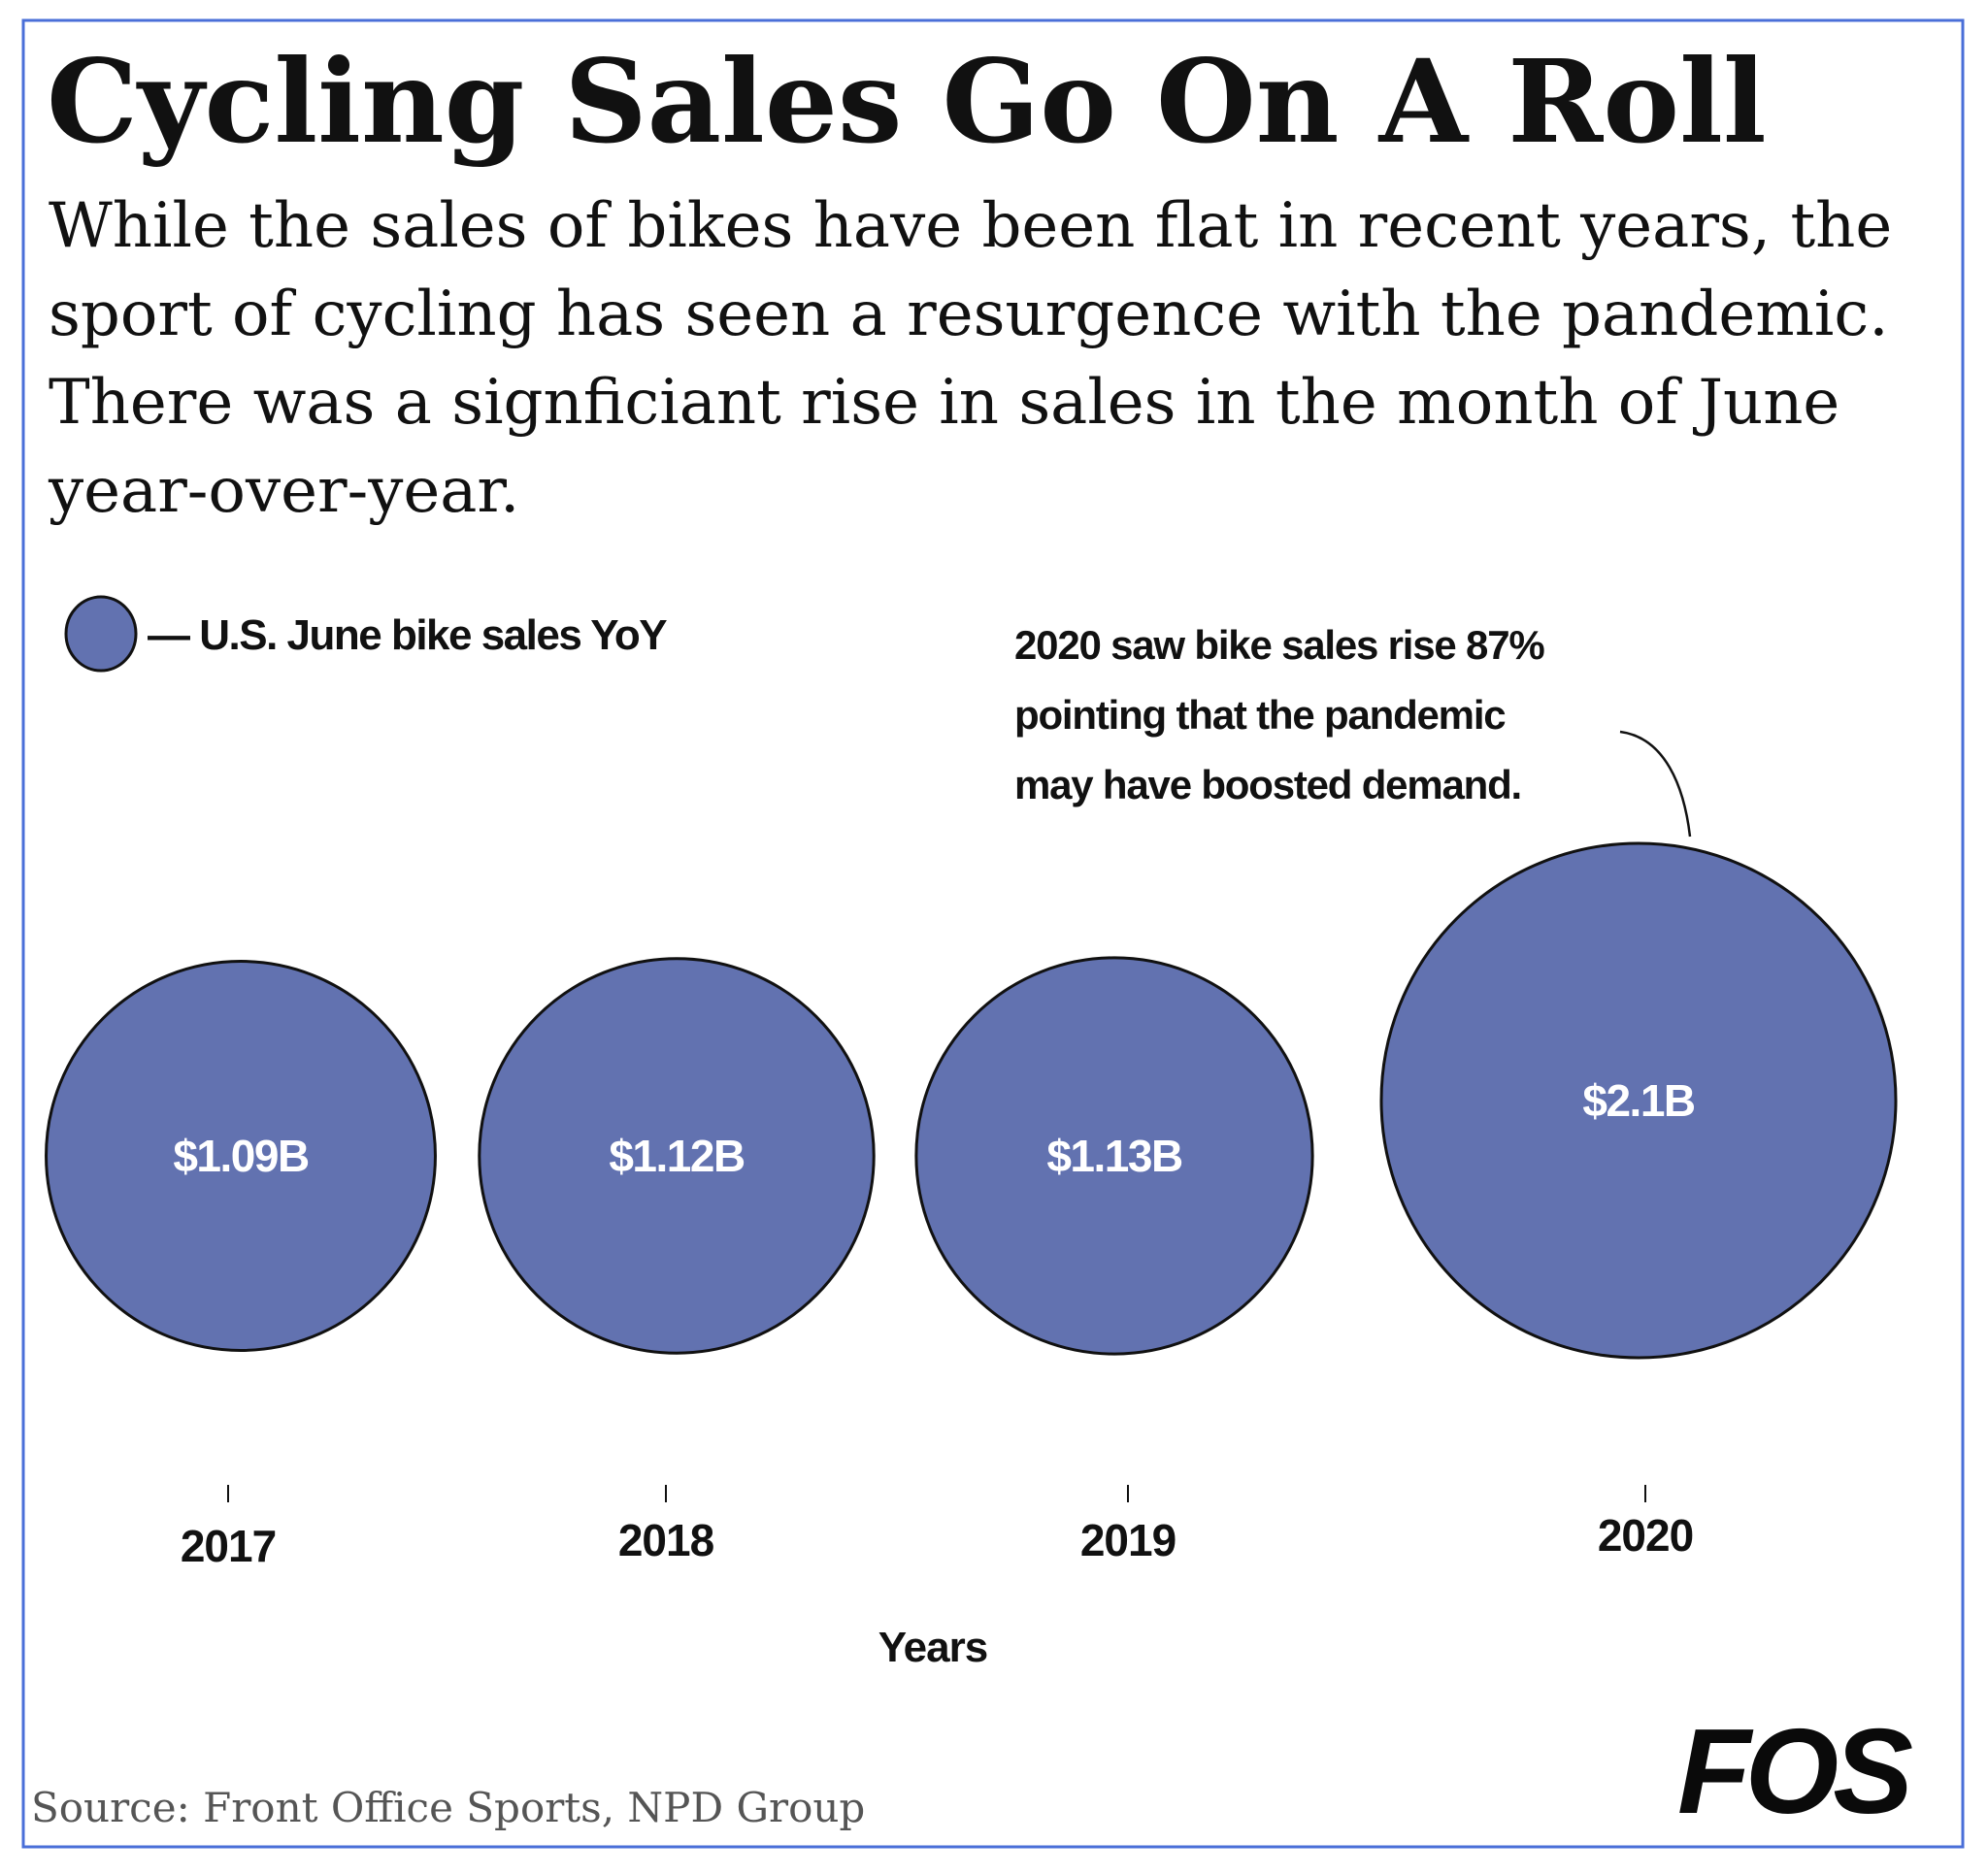 The height and width of the screenshot is (1875, 1988). I want to click on bubble-value-label: $2.1B, so click(1639, 1100).